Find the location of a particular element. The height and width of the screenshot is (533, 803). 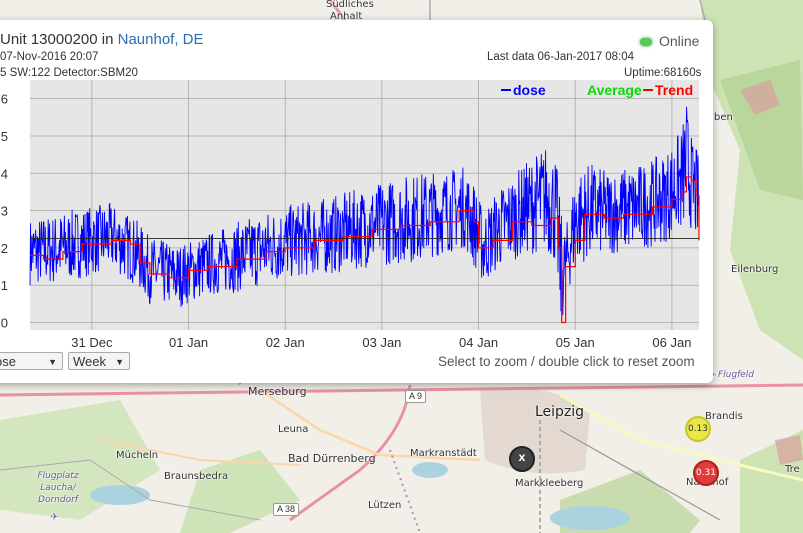

x-tick-label: 31 Dec is located at coordinates (92, 342).